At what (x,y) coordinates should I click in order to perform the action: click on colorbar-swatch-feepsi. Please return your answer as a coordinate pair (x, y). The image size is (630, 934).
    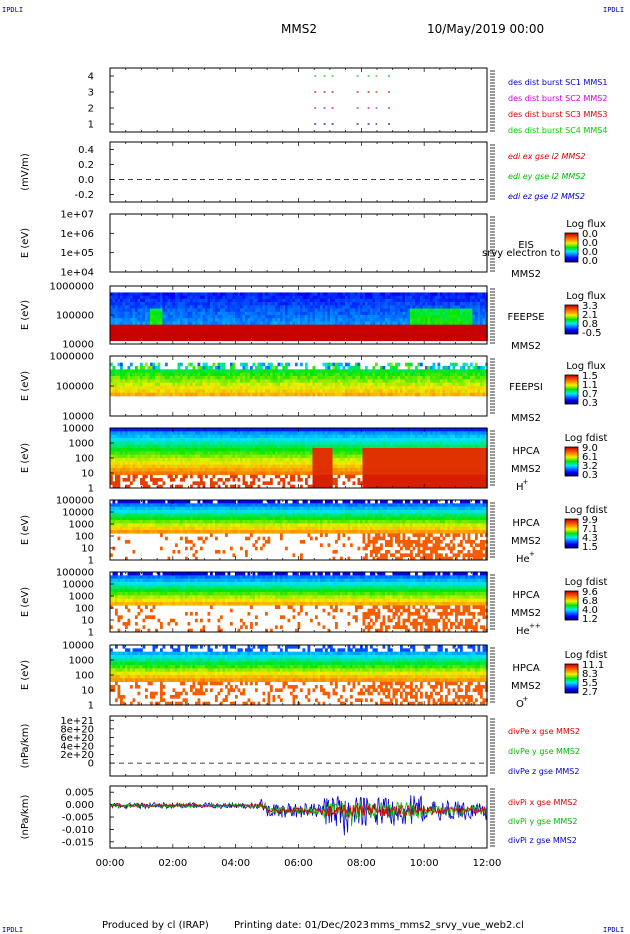
    Looking at the image, I should click on (571, 394).